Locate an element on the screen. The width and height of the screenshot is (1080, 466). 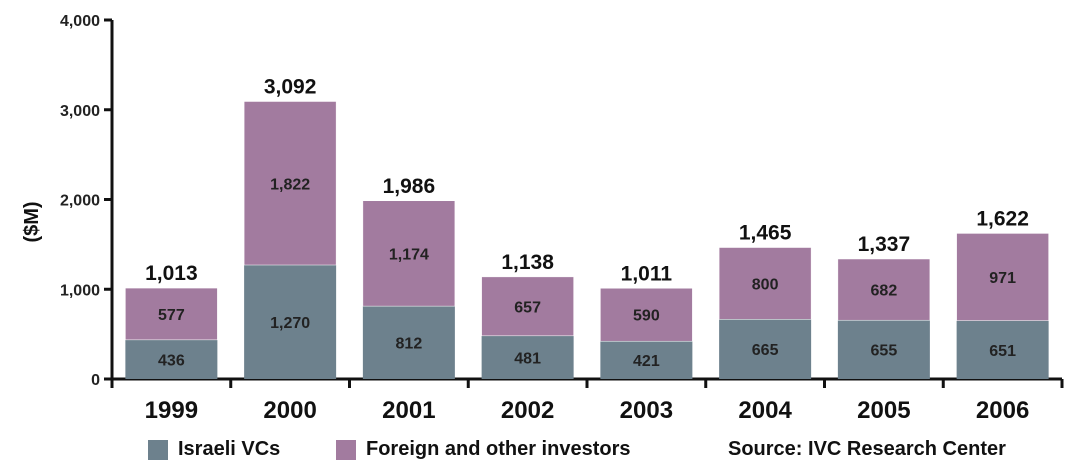
segment-value-label: 577 is located at coordinates (171, 315).